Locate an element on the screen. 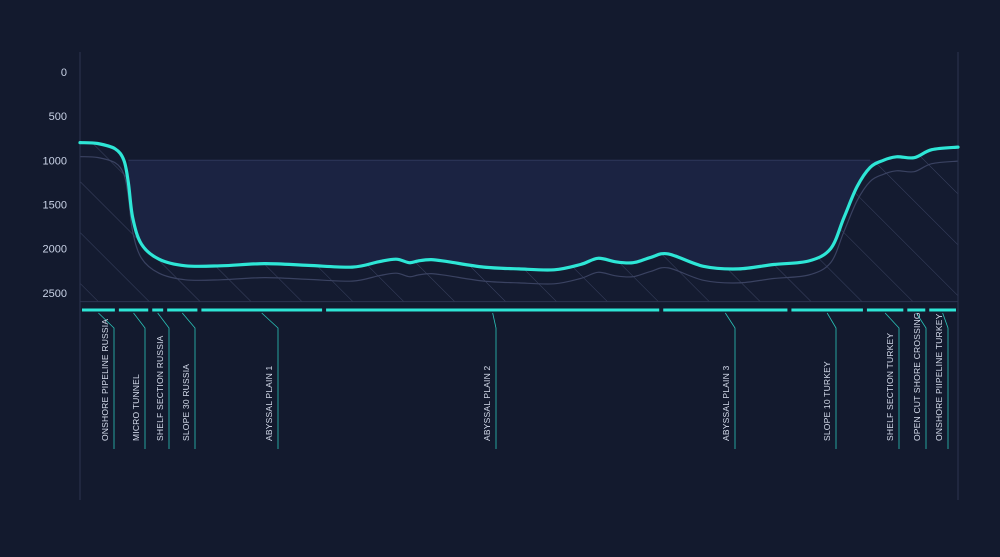 The image size is (1000, 557). segment-label: ONSHORE PIPELINE RUSSIA is located at coordinates (105, 380).